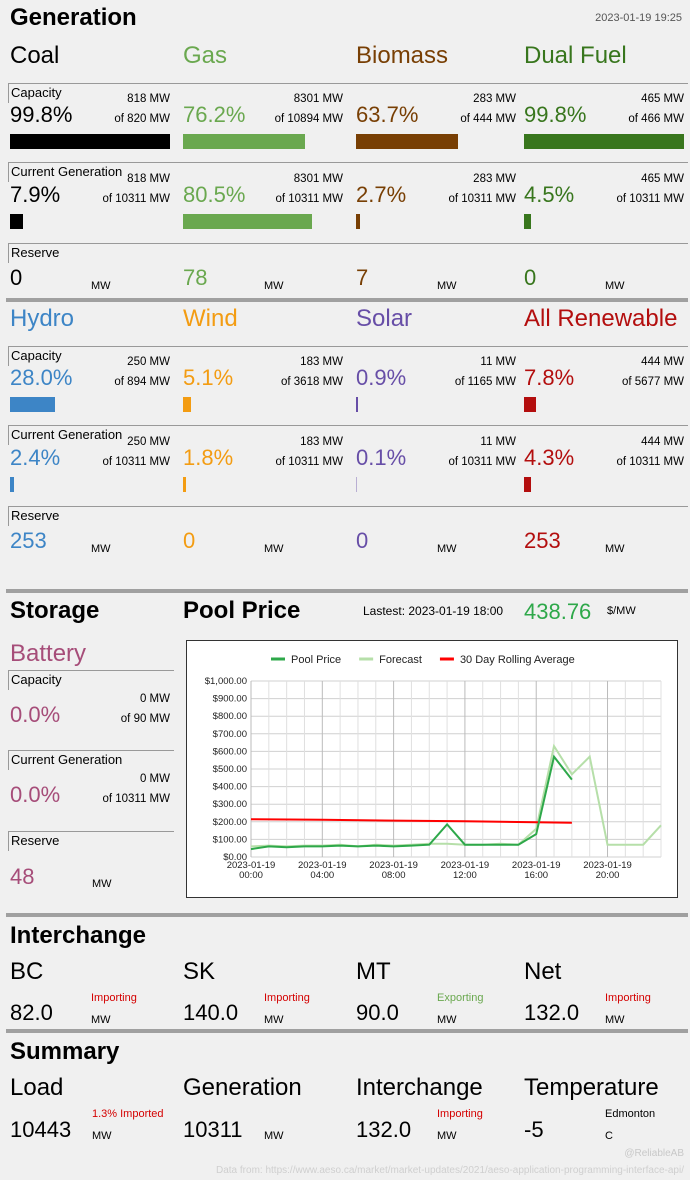  I want to click on interchange-mt-value: 90.0, so click(377, 1012).